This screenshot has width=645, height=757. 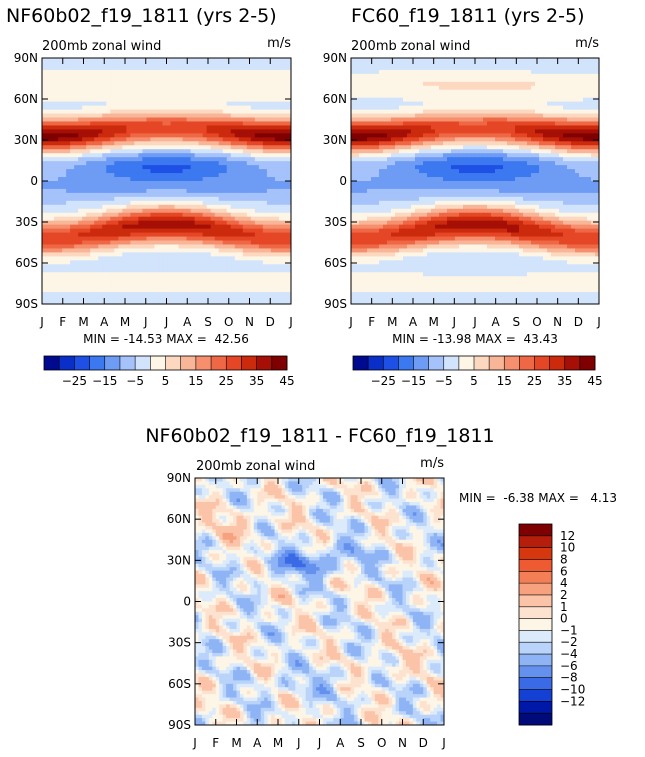 I want to click on colorbar-label: −25, so click(x=74, y=381).